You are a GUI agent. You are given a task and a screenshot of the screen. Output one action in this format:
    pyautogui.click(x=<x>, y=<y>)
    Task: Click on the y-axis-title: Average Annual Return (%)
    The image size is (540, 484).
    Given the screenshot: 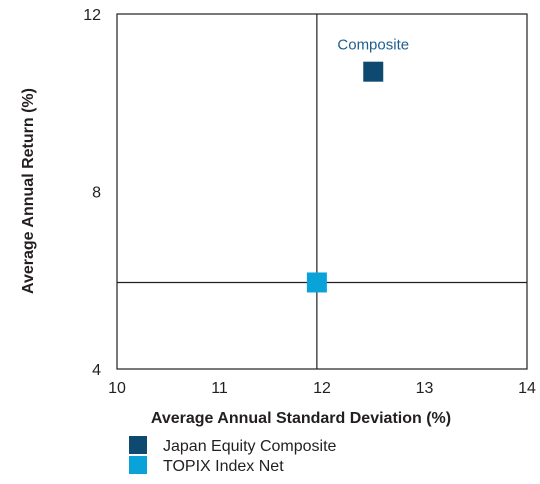 What is the action you would take?
    pyautogui.click(x=28, y=191)
    